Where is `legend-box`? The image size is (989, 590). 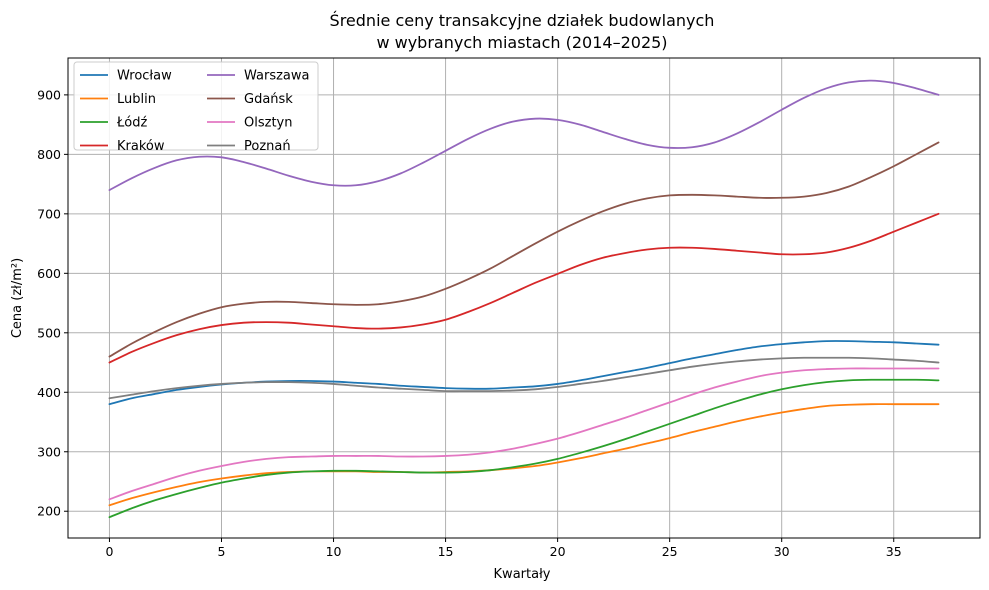
legend-box is located at coordinates (196, 106).